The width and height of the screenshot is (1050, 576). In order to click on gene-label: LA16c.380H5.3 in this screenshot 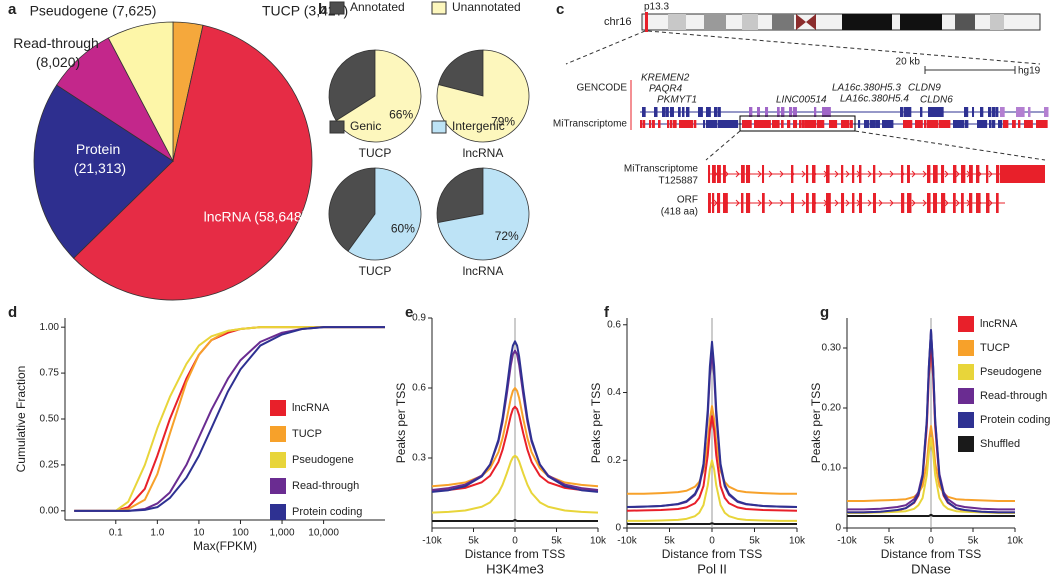, I will do `click(866, 88)`.